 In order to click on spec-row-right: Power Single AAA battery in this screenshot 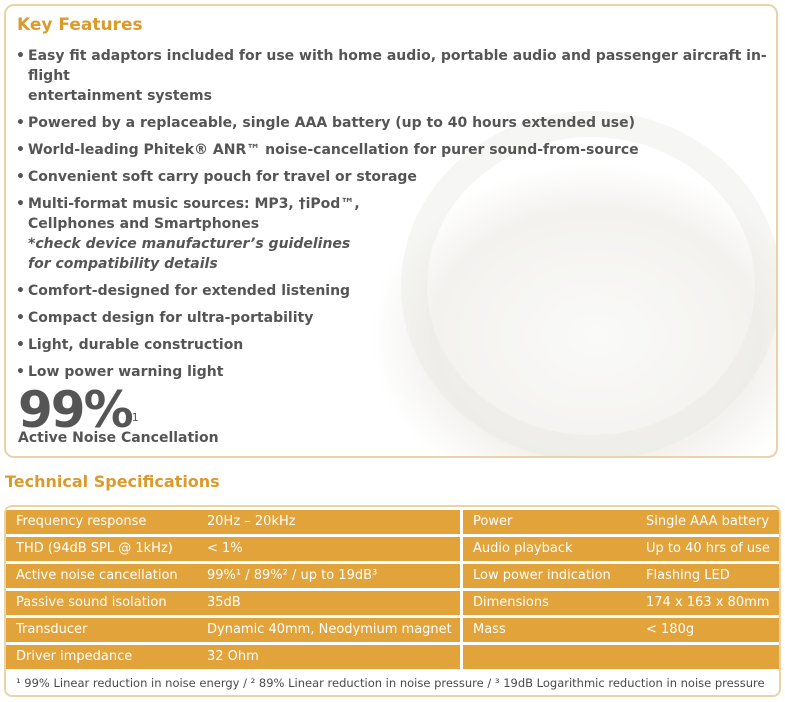, I will do `click(621, 522)`.